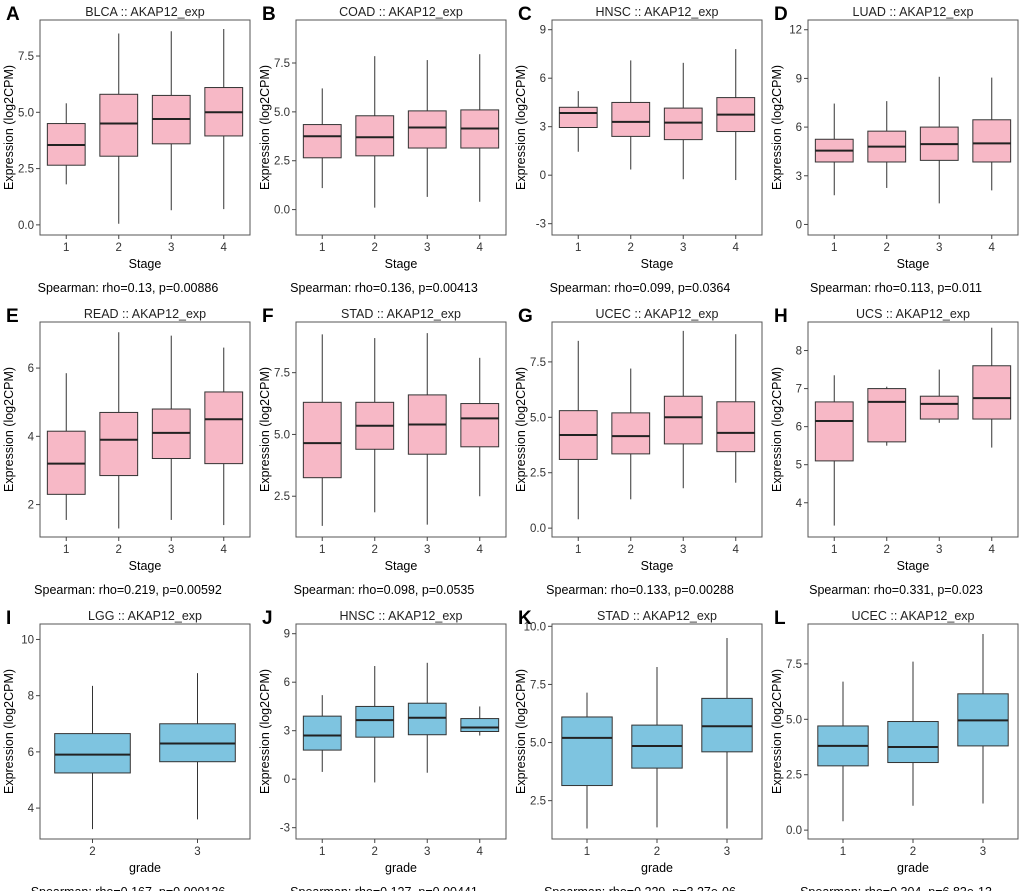 The width and height of the screenshot is (1024, 891). Describe the element at coordinates (913, 12) in the screenshot. I see `chart-title: LUAD :: AKAP12_exp` at that location.